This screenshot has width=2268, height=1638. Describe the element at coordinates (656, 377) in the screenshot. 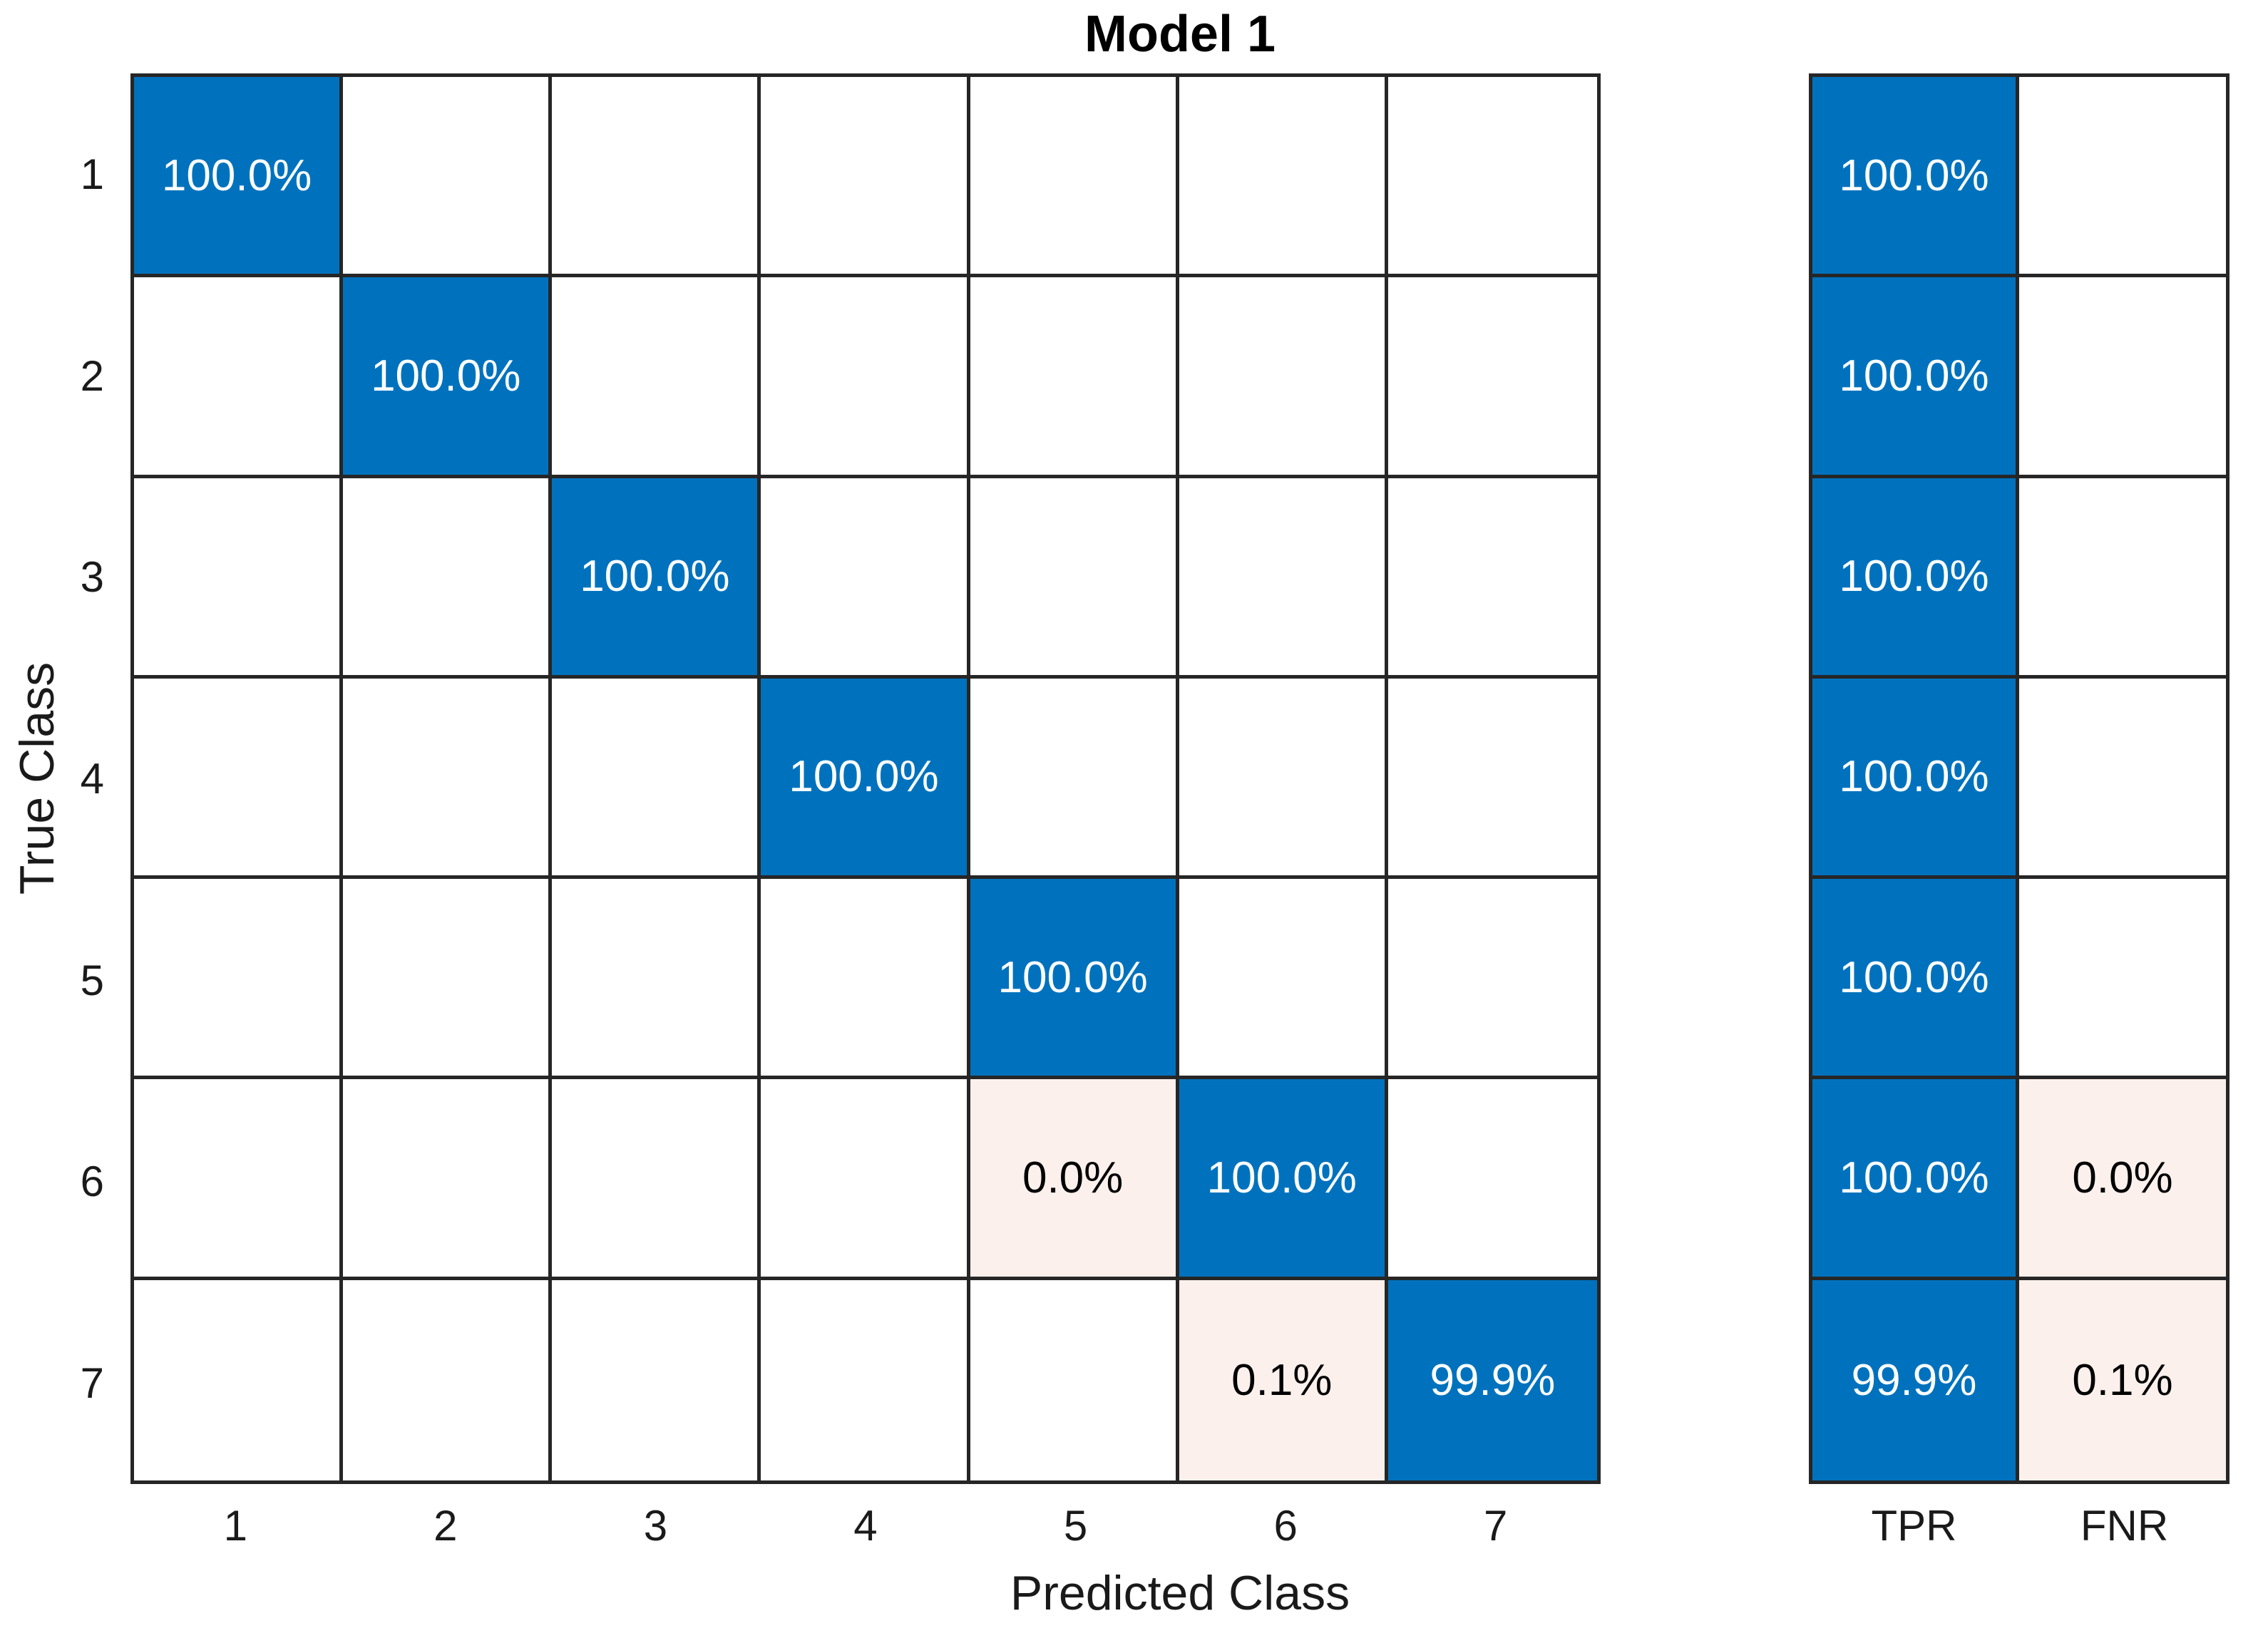

I see `matrix-cell-r2c3` at that location.